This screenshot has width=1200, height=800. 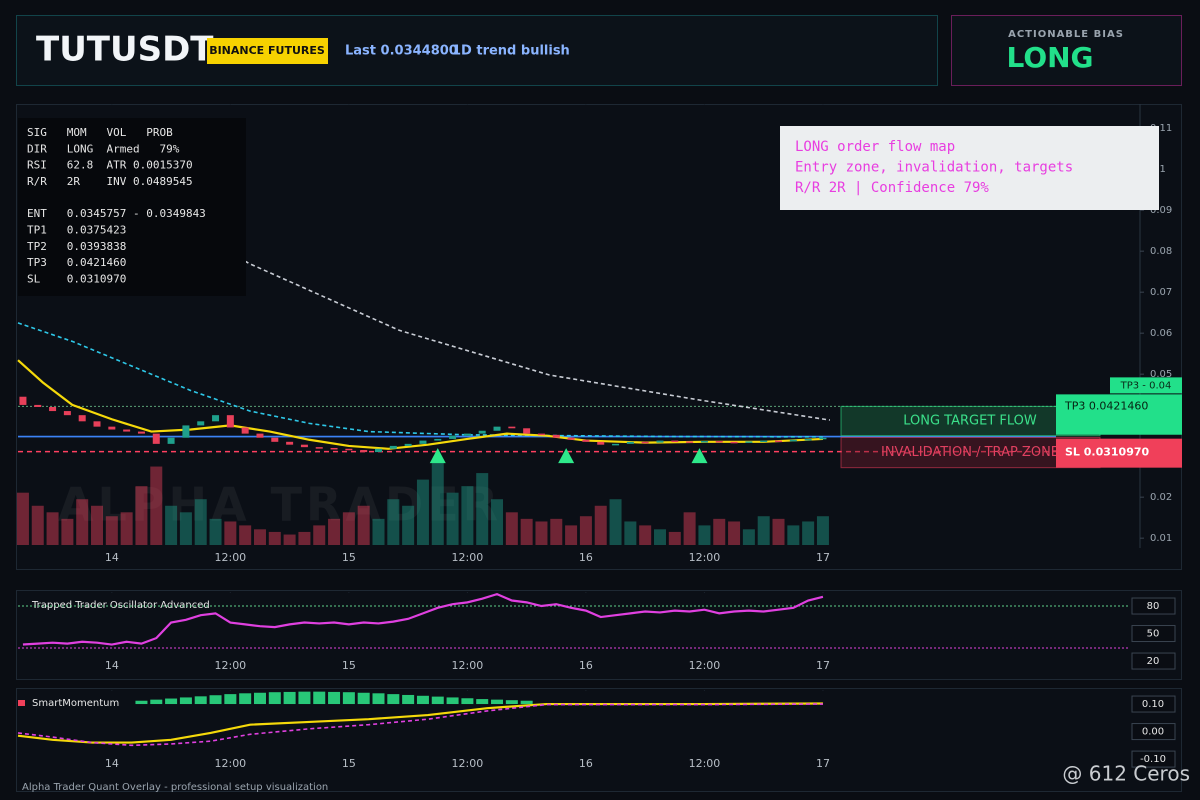 I want to click on y-tick-label: 0.00, so click(x=1153, y=732).